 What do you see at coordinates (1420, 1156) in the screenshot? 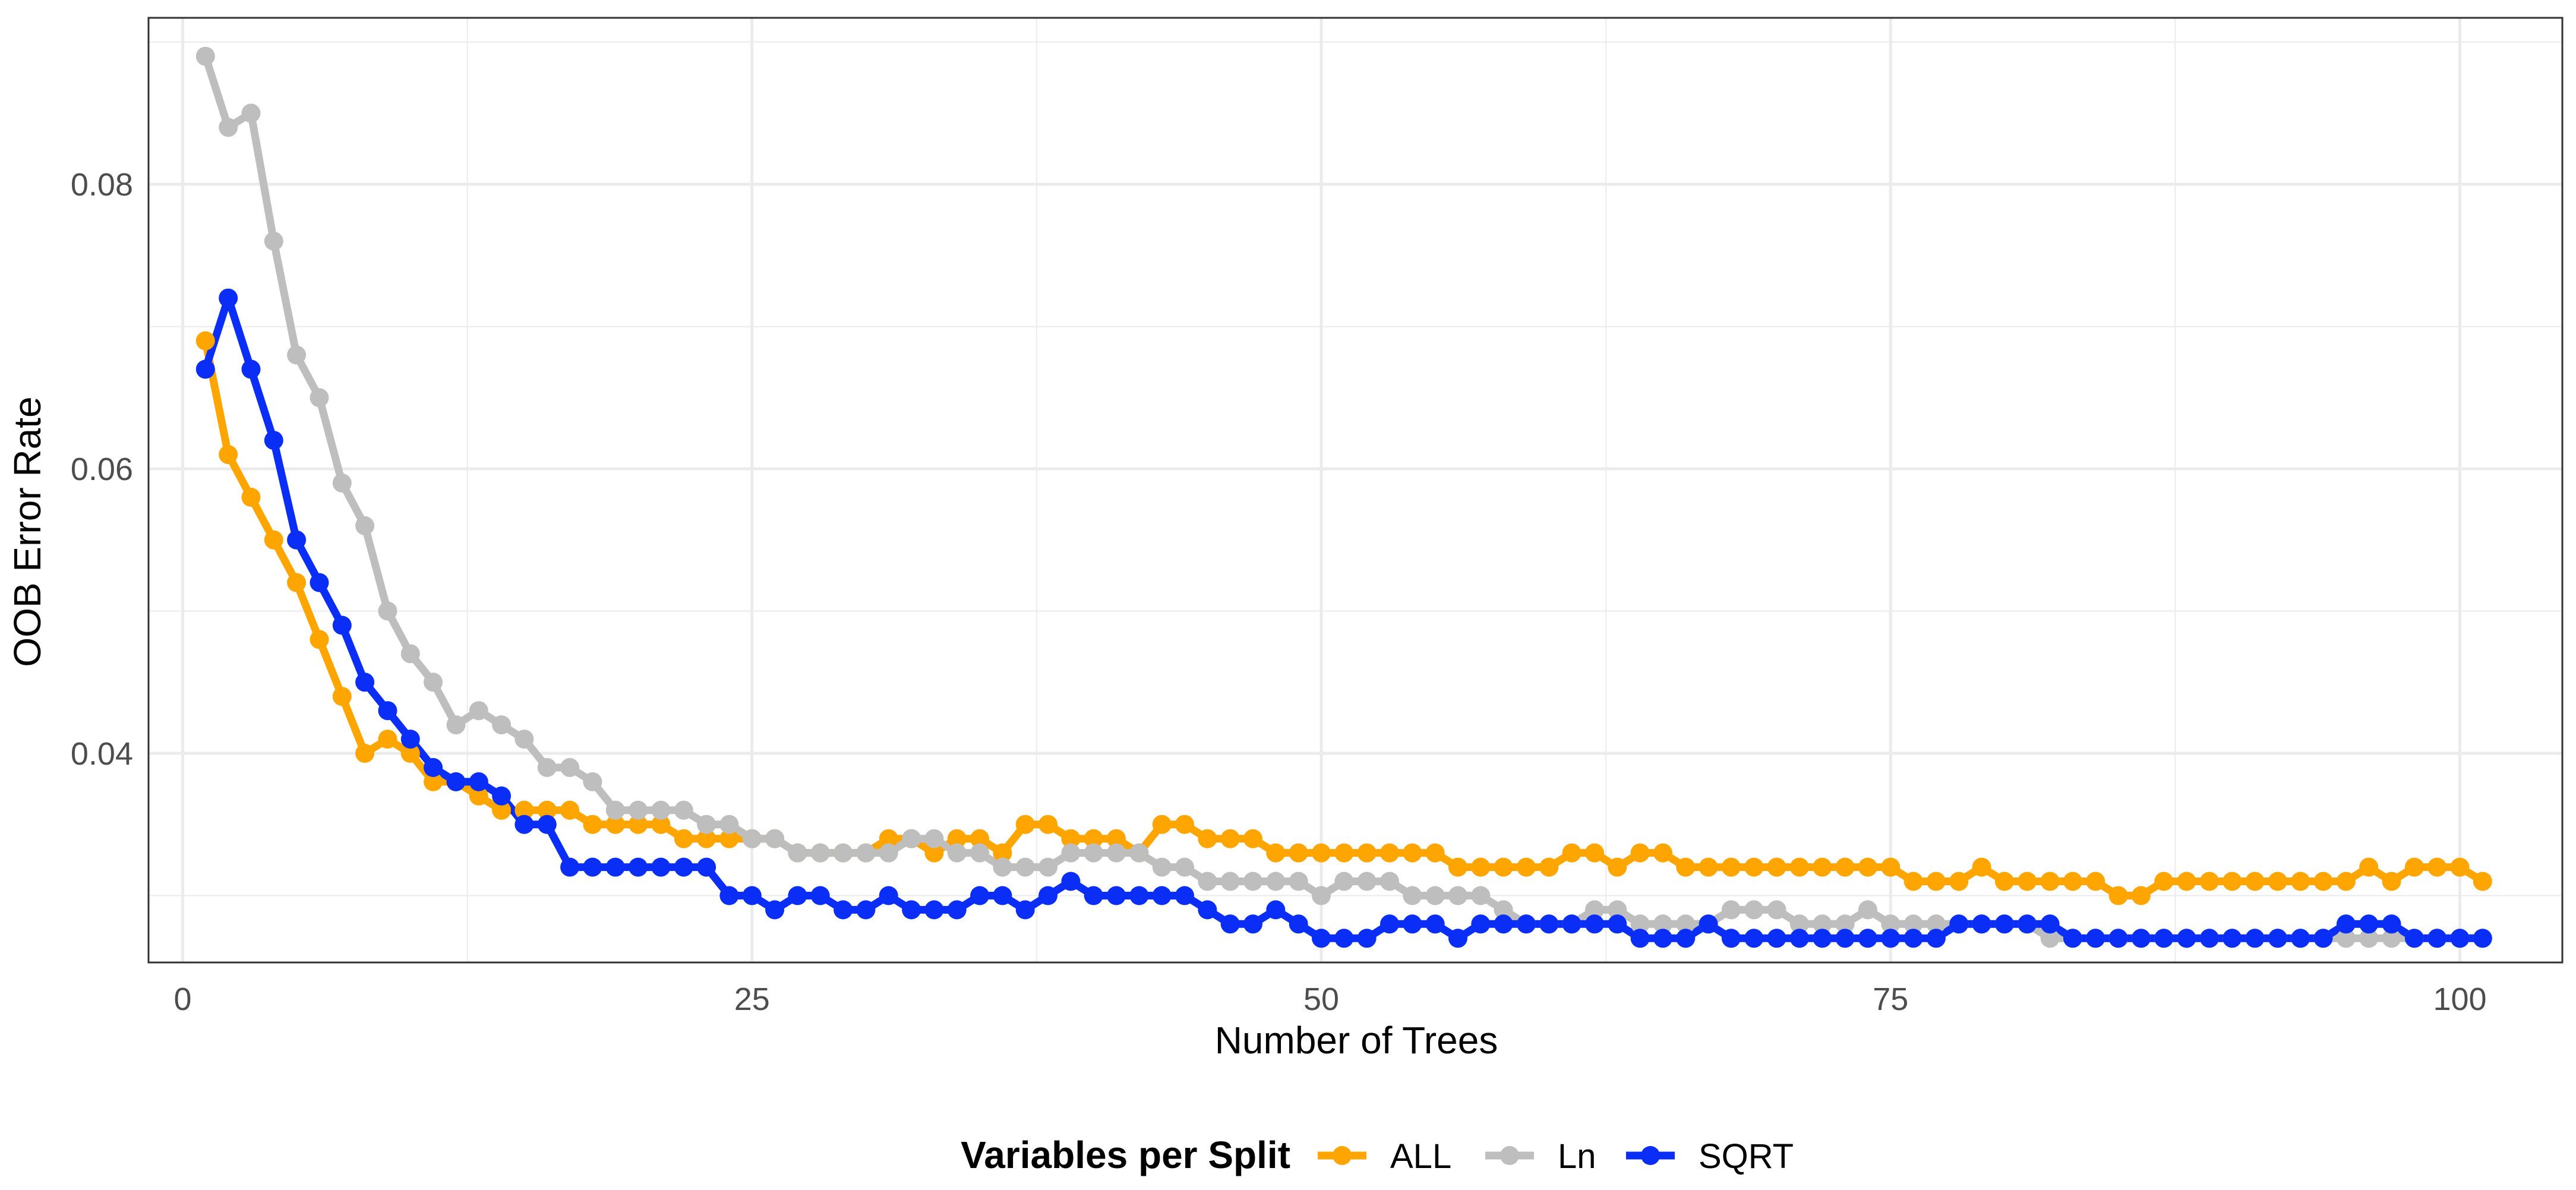
I see `legend-label-all: ALL` at bounding box center [1420, 1156].